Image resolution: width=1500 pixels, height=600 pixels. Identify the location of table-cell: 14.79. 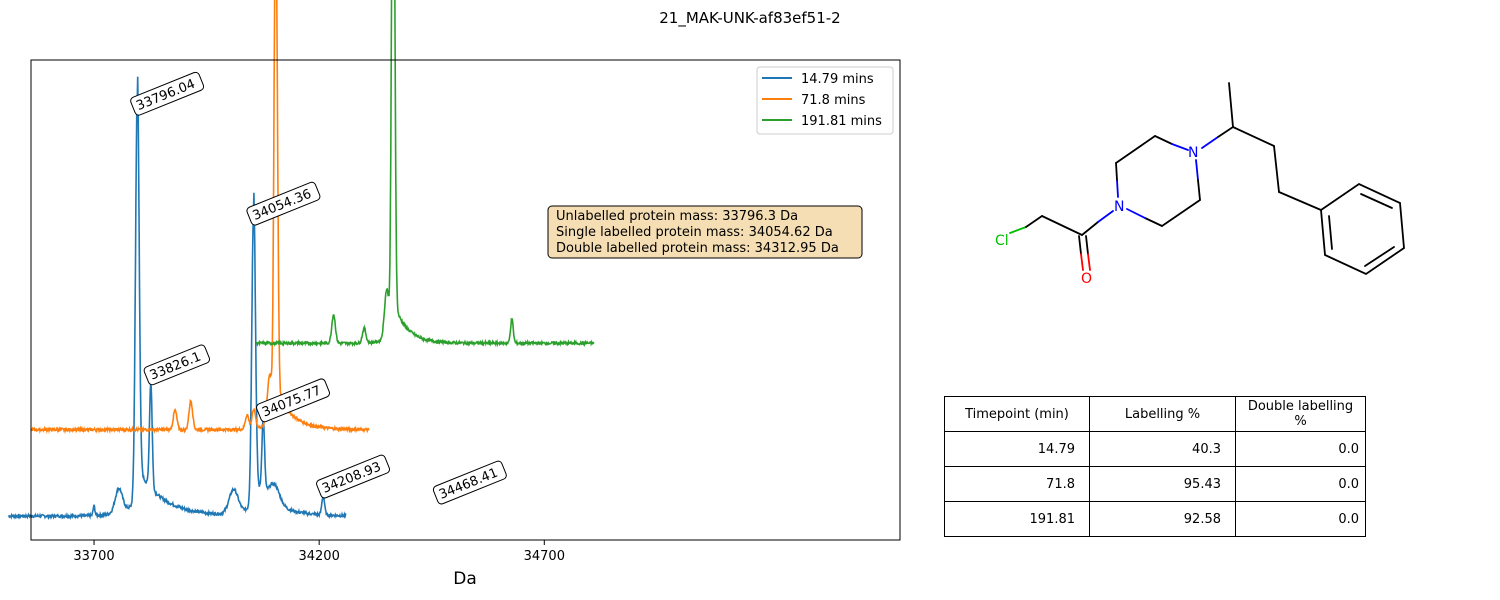
(1017, 449).